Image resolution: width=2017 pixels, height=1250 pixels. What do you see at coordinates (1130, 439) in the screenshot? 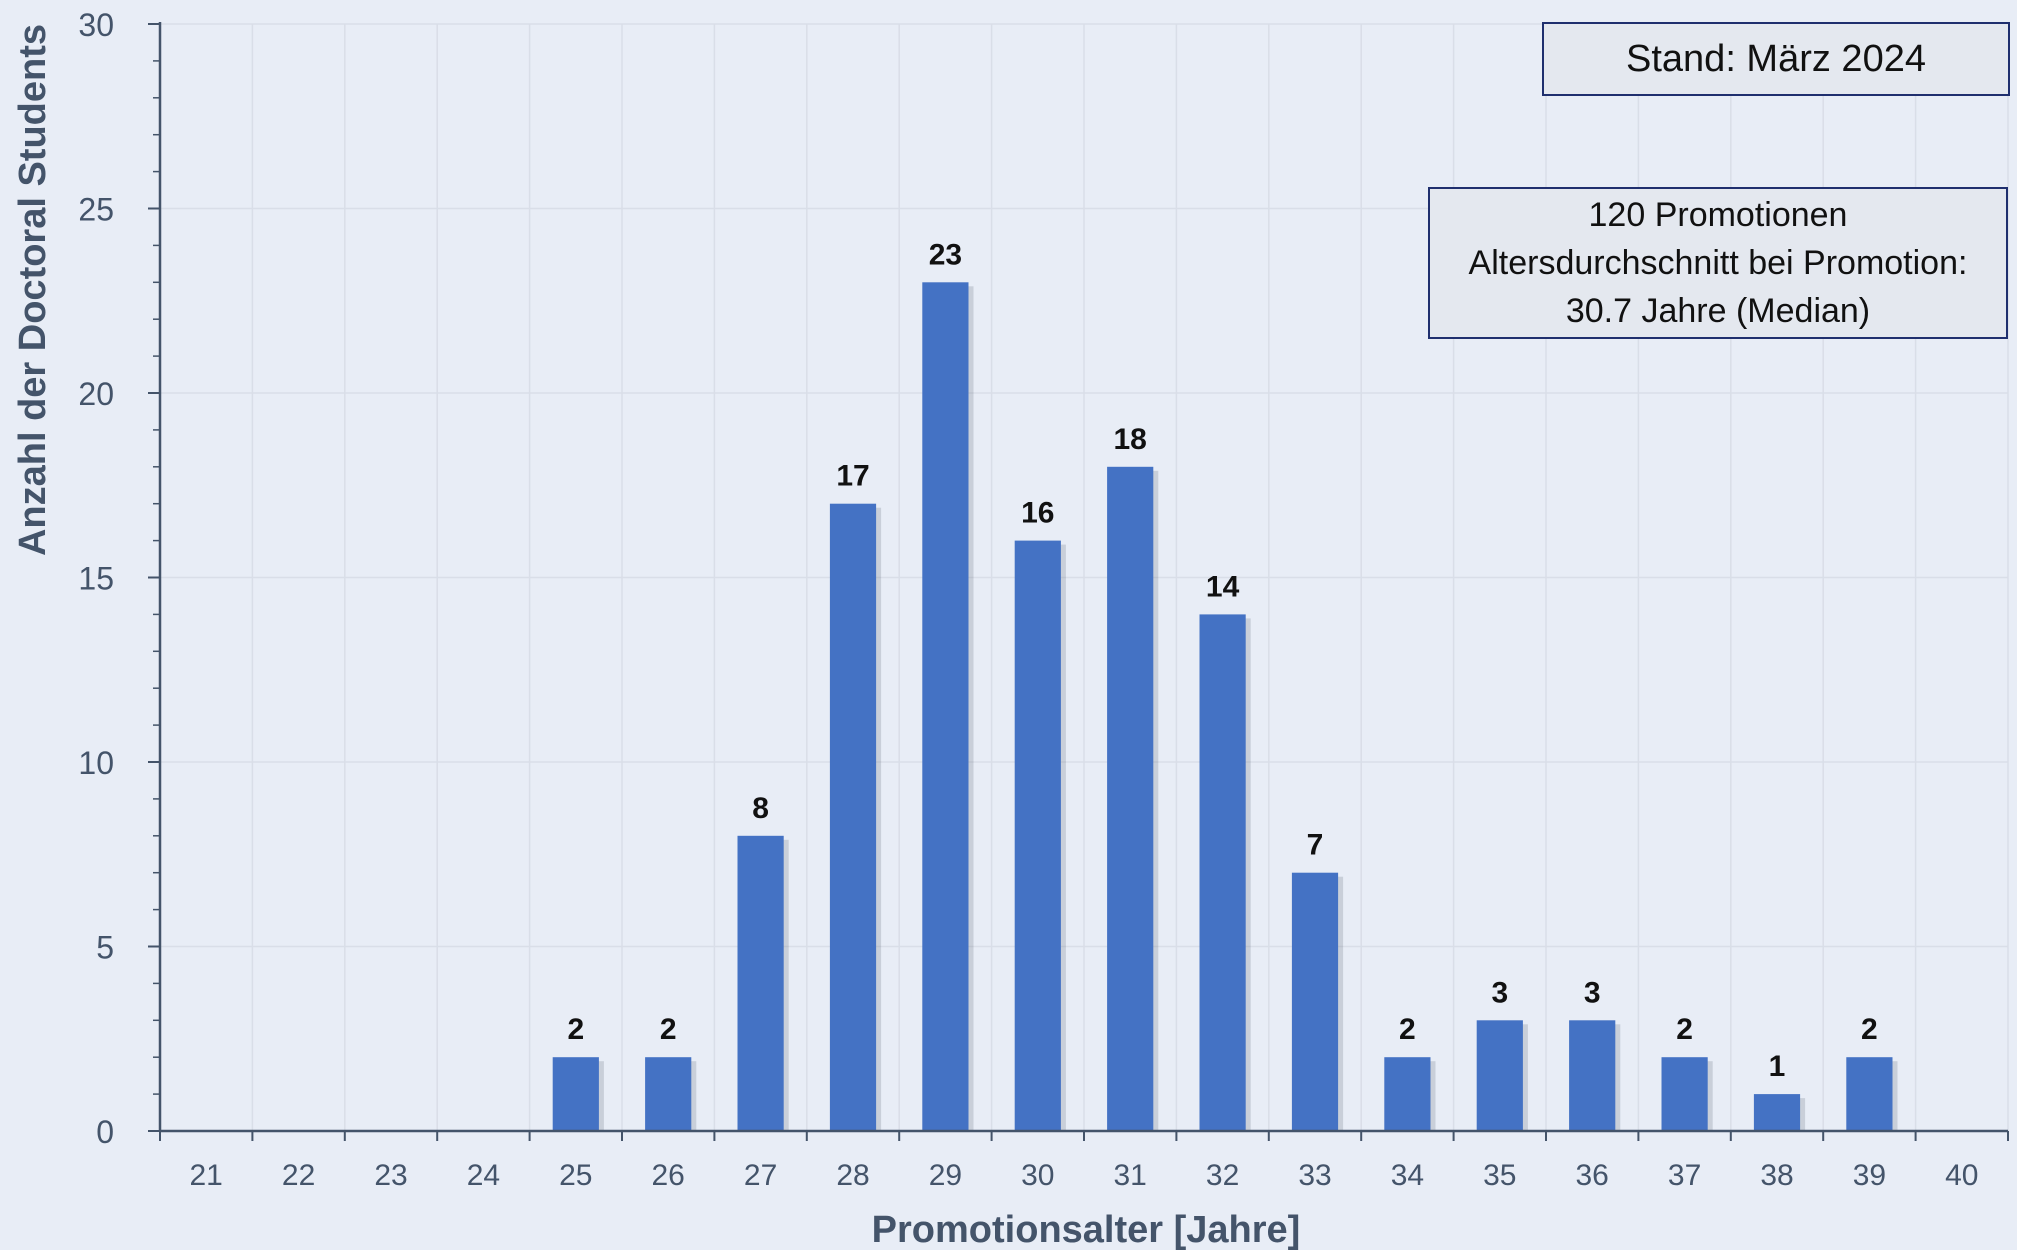
I see `data-label: 18` at bounding box center [1130, 439].